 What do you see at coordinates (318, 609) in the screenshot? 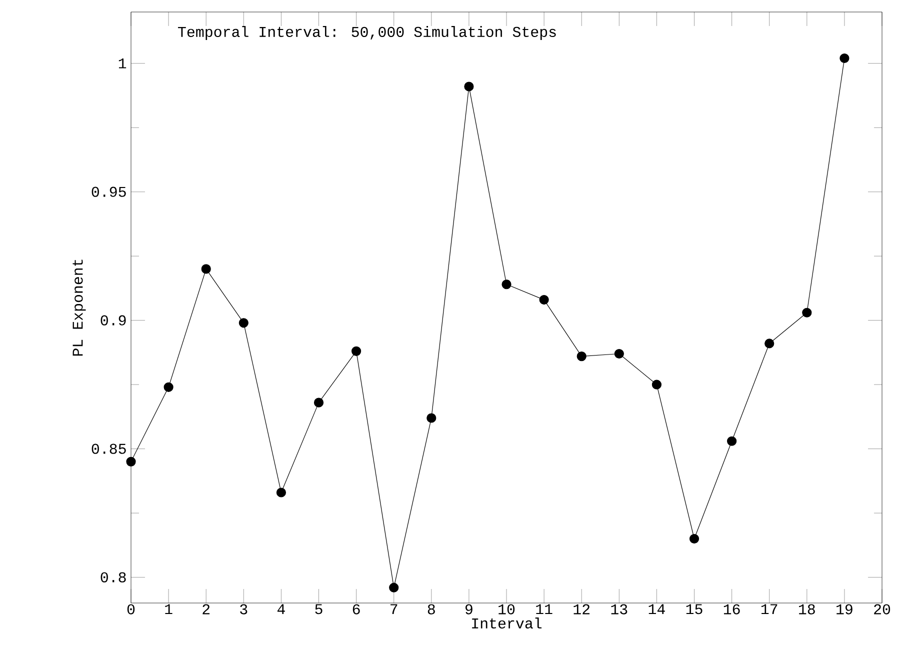
I see `x-tick-label: 5` at bounding box center [318, 609].